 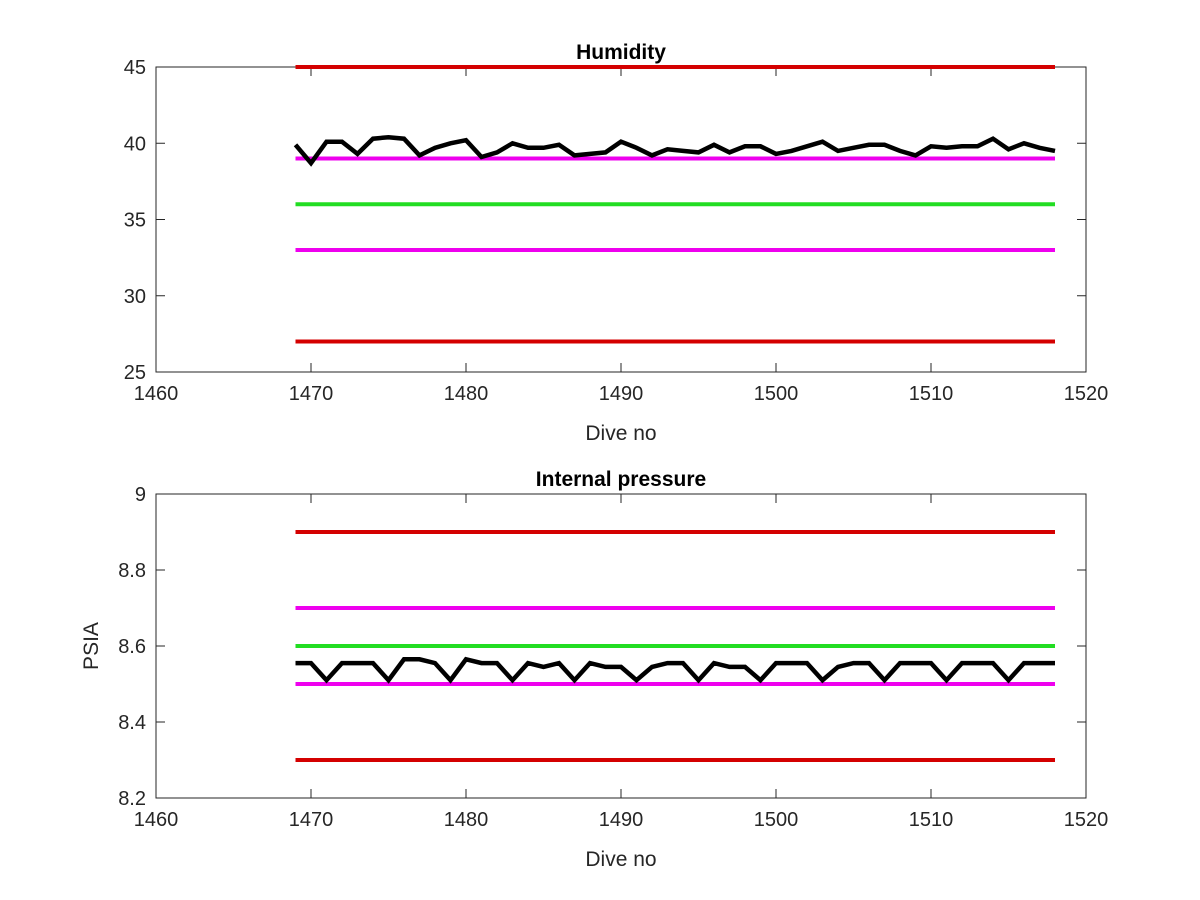 I want to click on pressure-measurement-line, so click(x=675, y=670).